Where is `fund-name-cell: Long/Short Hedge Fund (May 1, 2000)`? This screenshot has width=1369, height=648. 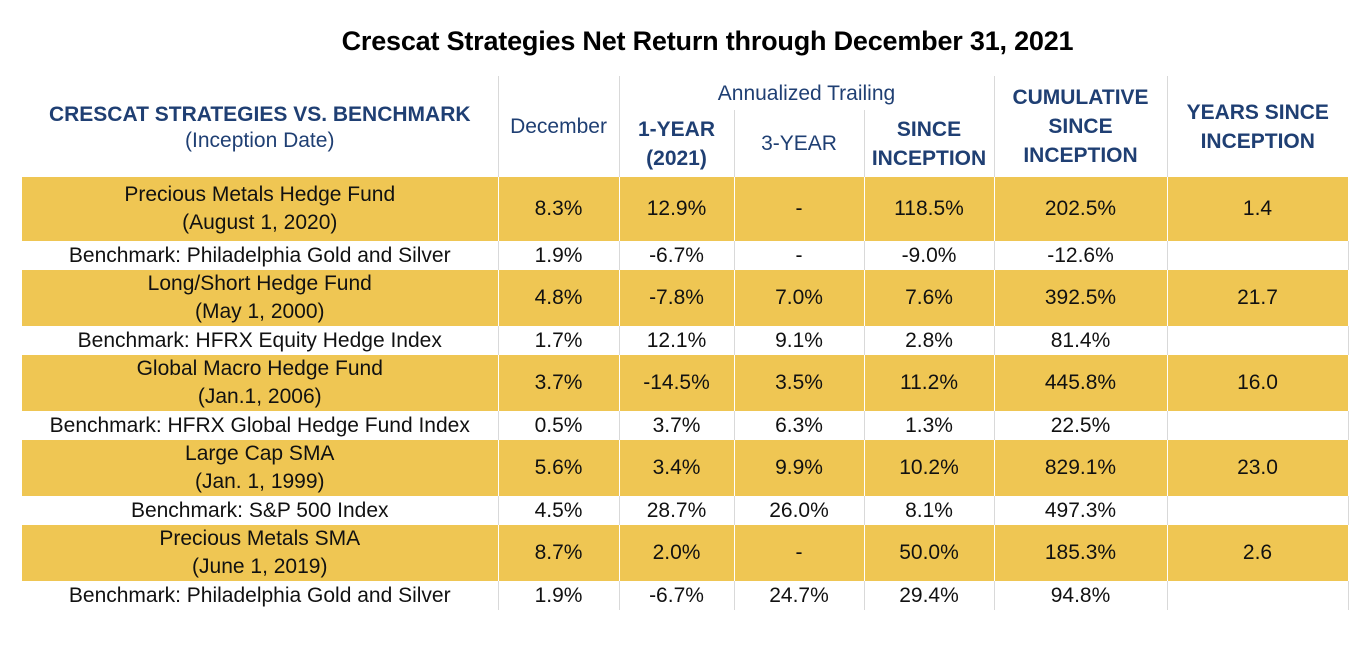 fund-name-cell: Long/Short Hedge Fund (May 1, 2000) is located at coordinates (260, 298).